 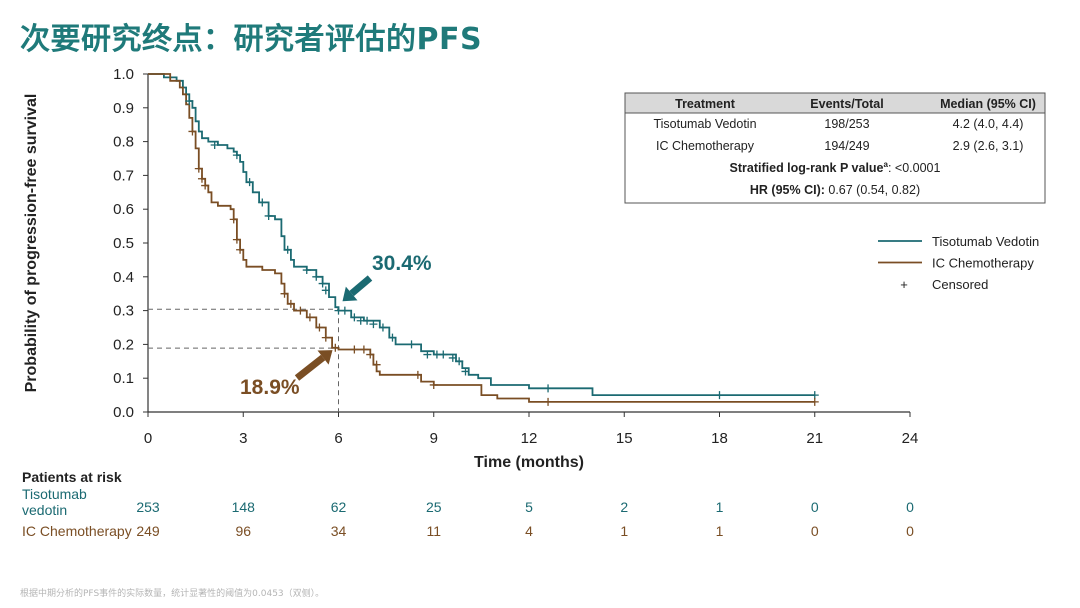 What do you see at coordinates (336, 325) in the screenshot?
I see `annotations: 30.4% 18.9%` at bounding box center [336, 325].